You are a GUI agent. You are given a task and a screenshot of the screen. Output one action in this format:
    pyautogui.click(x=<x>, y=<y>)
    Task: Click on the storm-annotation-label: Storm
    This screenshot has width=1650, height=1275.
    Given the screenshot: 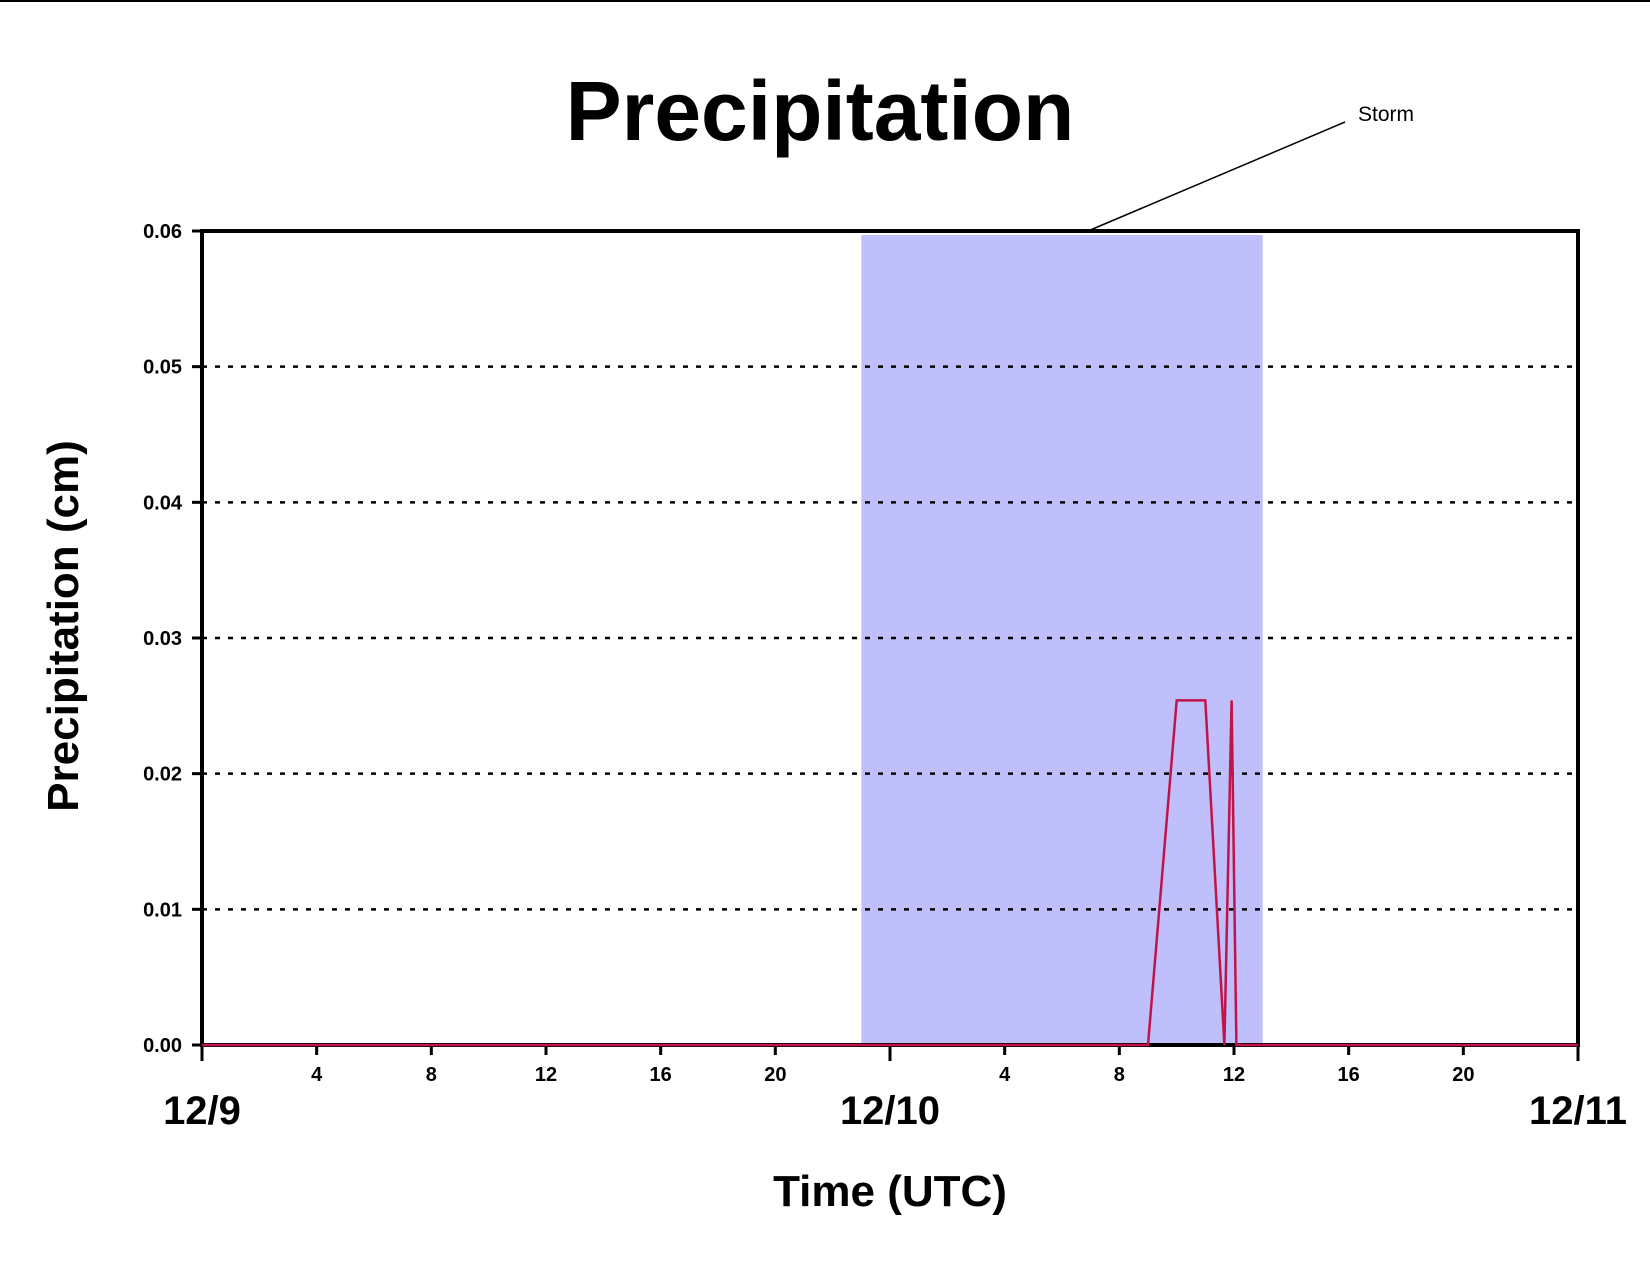 What is the action you would take?
    pyautogui.click(x=1386, y=114)
    